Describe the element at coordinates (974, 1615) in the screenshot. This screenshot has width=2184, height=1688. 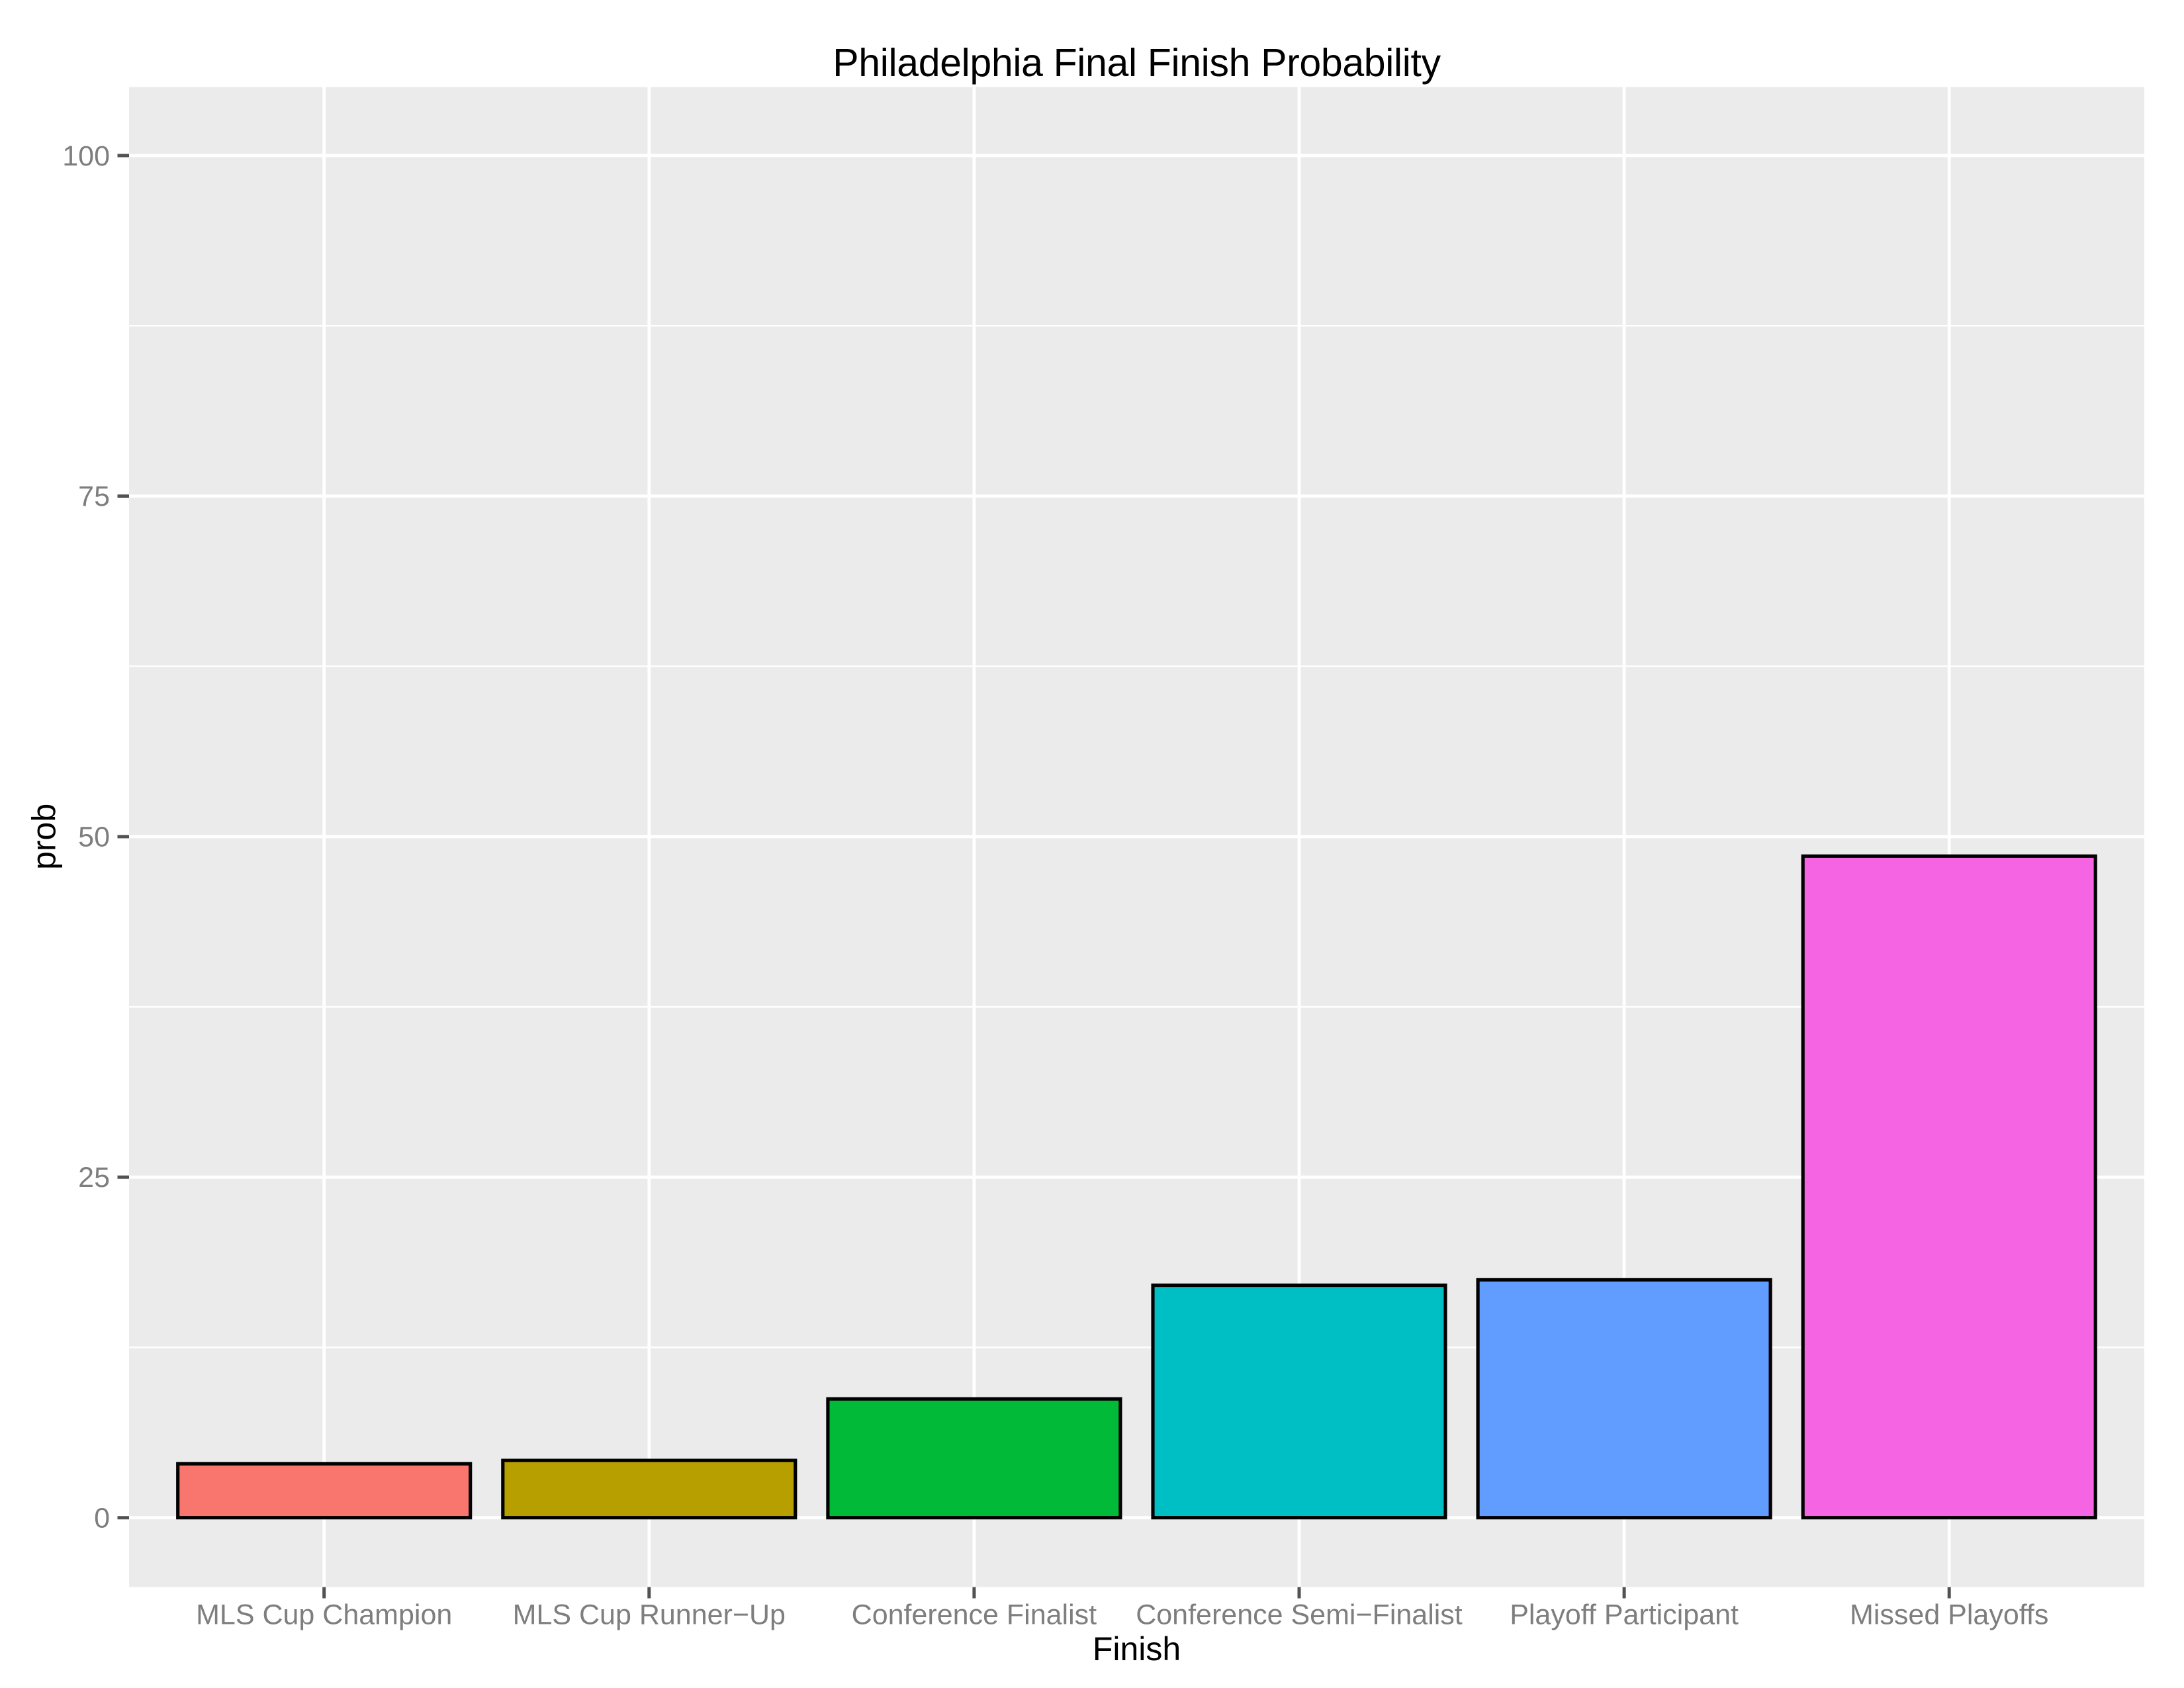
I see `svg-text: Conference Finalist` at that location.